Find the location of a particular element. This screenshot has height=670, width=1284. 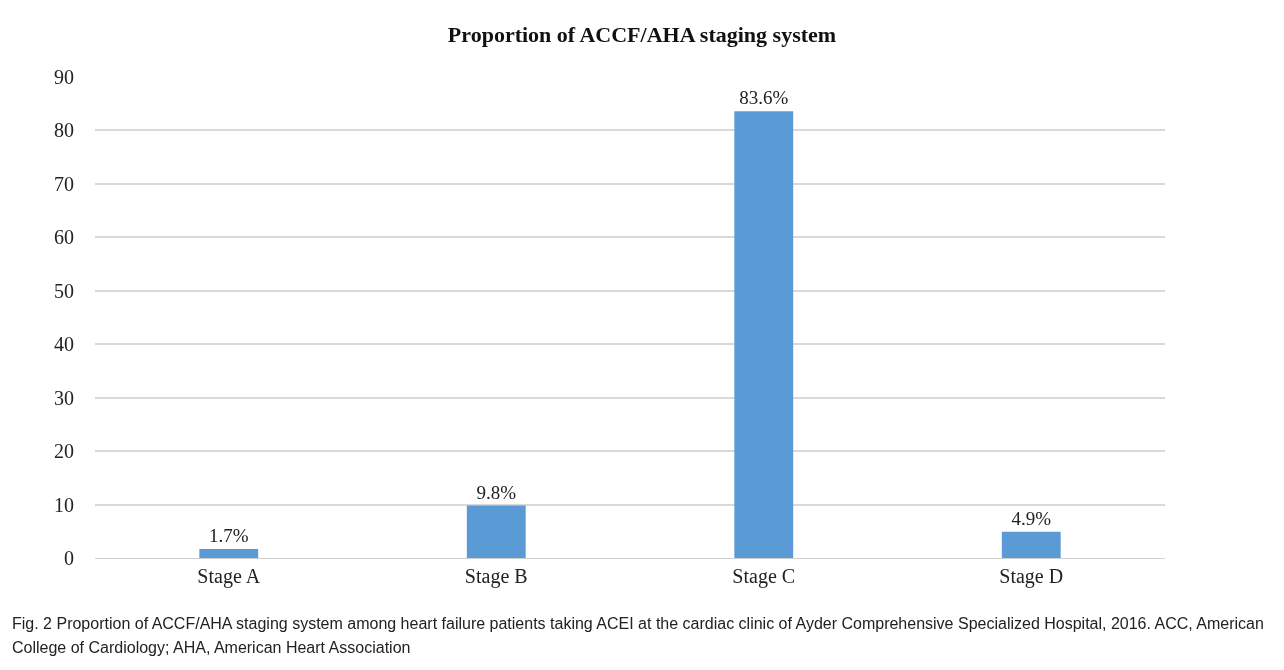

chart-title: Proportion of ACCF/AHA staging system is located at coordinates (642, 35).